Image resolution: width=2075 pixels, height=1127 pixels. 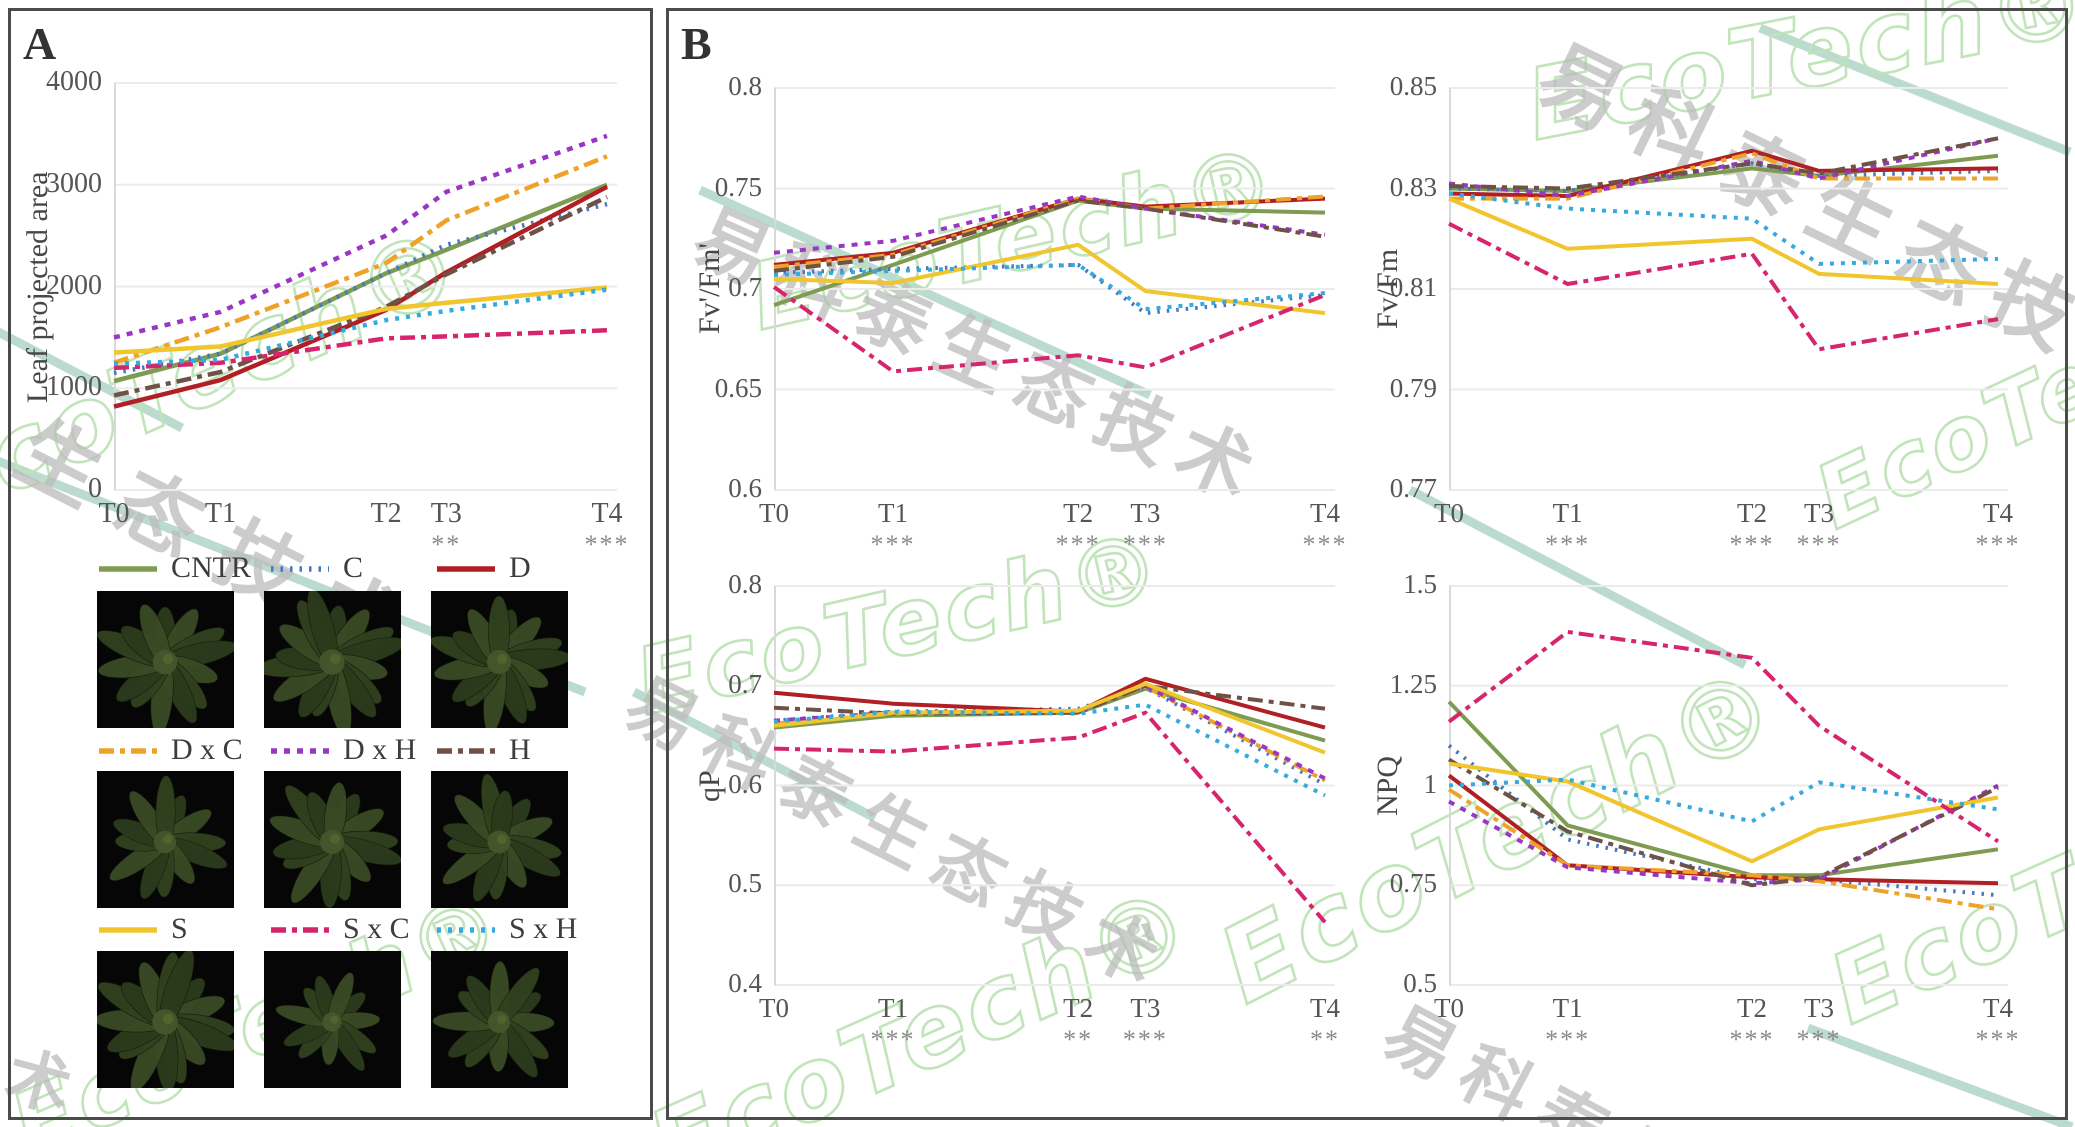 What do you see at coordinates (1053, 289) in the screenshot?
I see `plot-area-fvpfmp` at bounding box center [1053, 289].